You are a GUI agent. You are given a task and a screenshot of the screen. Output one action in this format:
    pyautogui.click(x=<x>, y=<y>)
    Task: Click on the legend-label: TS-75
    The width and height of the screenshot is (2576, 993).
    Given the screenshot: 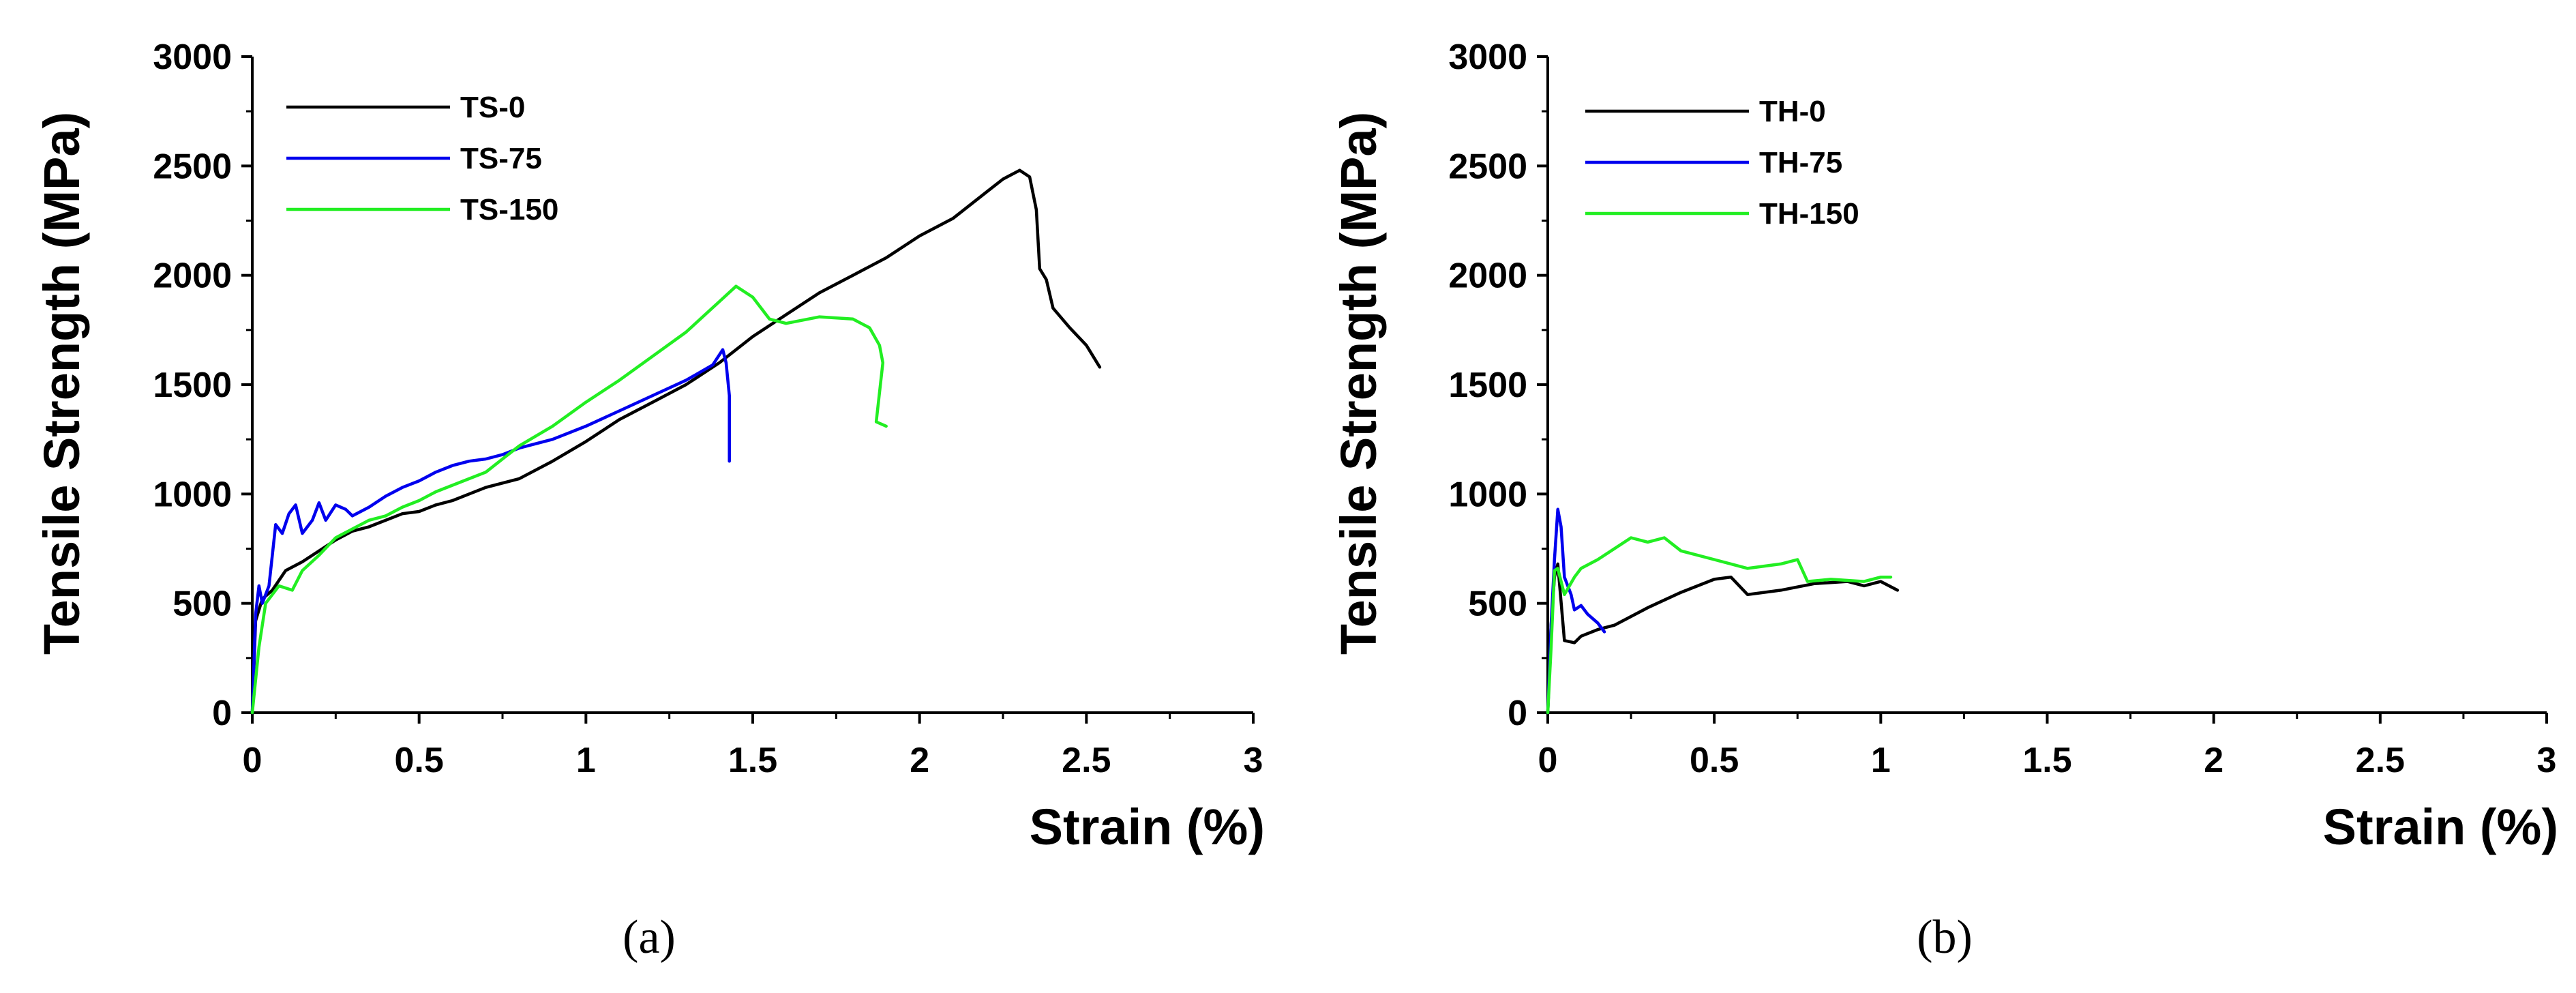 What is the action you would take?
    pyautogui.click(x=501, y=158)
    